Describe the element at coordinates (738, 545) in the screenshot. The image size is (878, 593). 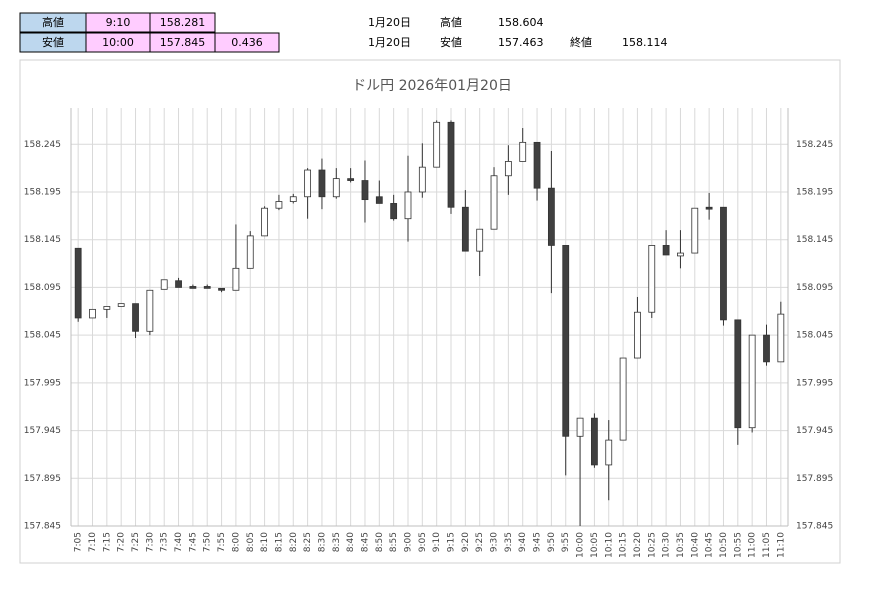
I see `x-tick-label: 10:55` at that location.